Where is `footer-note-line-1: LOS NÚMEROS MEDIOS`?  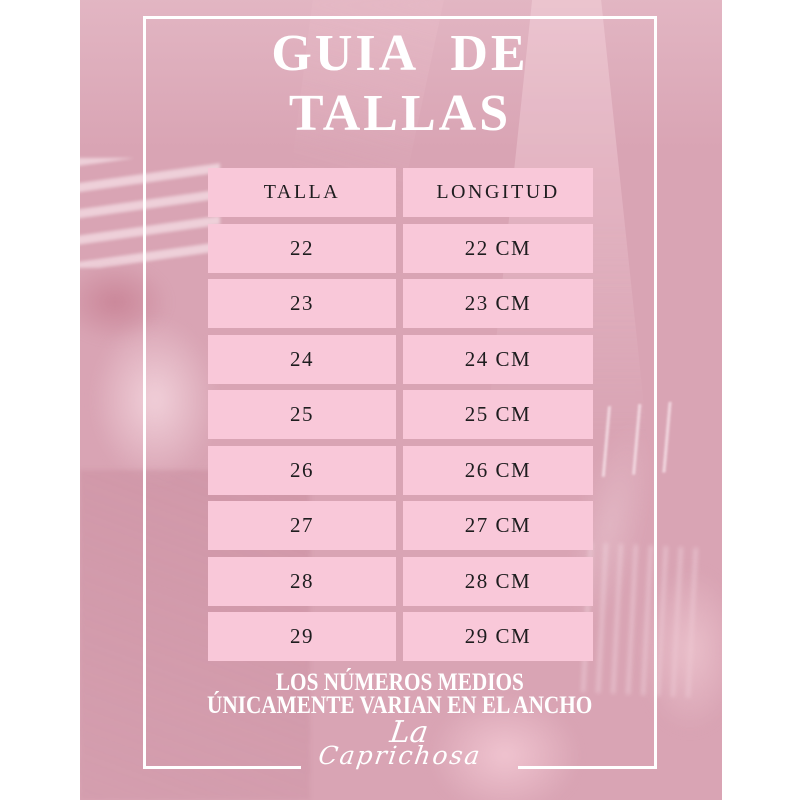 footer-note-line-1: LOS NÚMEROS MEDIOS is located at coordinates (400, 682).